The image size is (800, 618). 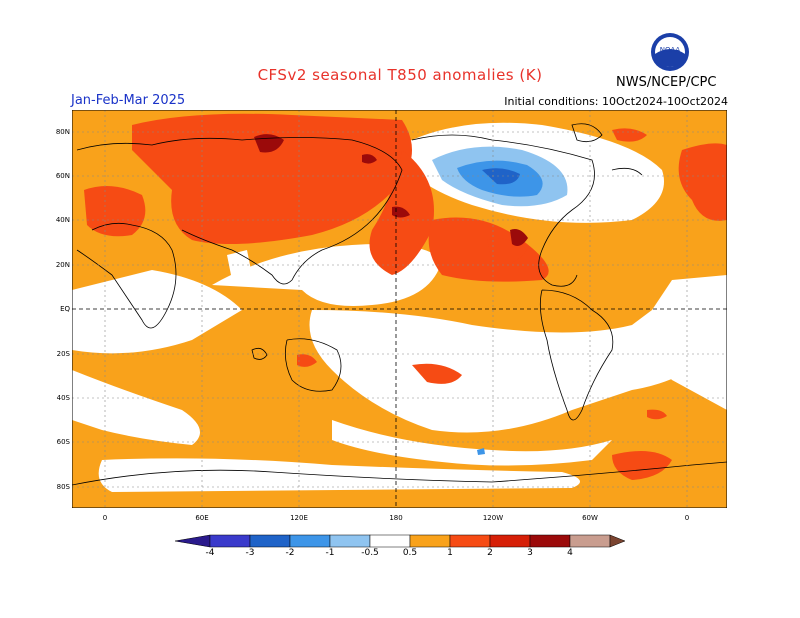 I want to click on lon-label-0-east: 0, so click(x=687, y=518).